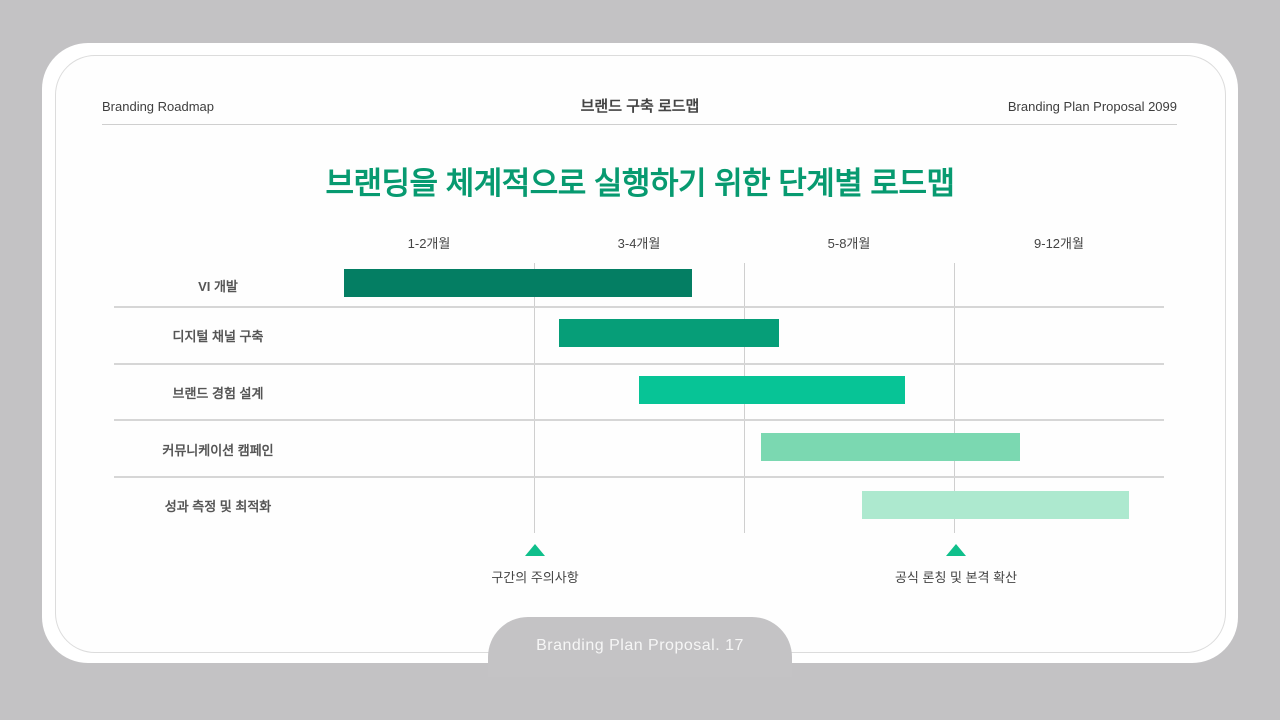  Describe the element at coordinates (158, 106) in the screenshot. I see `header-left-label: Branding Roadmap` at that location.